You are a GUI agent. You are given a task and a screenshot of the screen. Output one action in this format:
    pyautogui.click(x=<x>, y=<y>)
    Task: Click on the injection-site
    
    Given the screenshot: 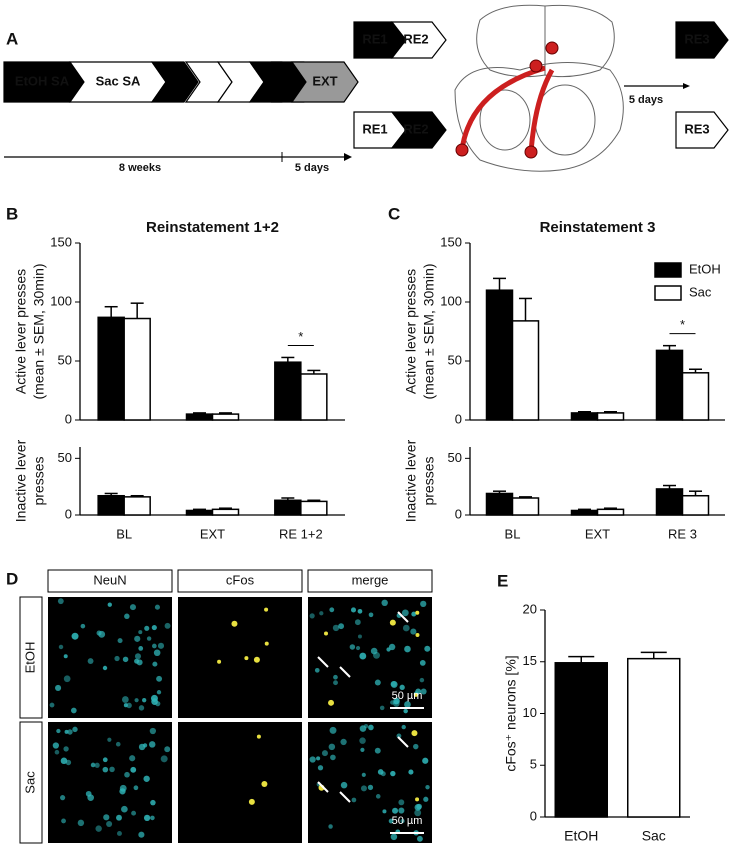 What is the action you would take?
    pyautogui.click(x=462, y=150)
    